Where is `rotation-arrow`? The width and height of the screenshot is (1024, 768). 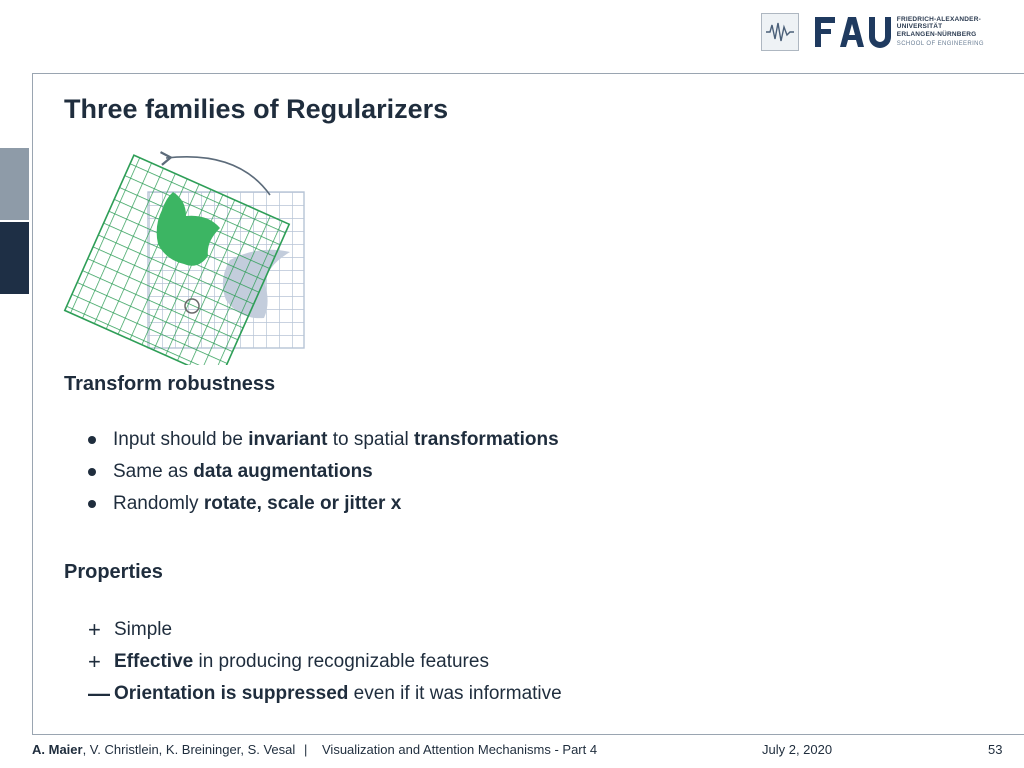 rotation-arrow is located at coordinates (215, 173).